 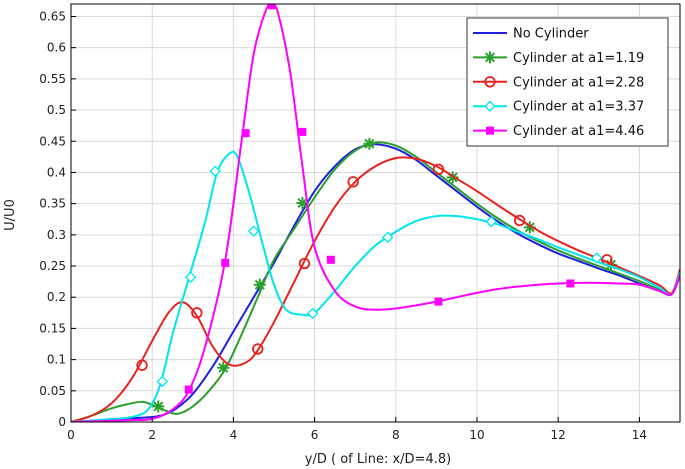 I want to click on x-tick-label: 2, so click(x=152, y=435).